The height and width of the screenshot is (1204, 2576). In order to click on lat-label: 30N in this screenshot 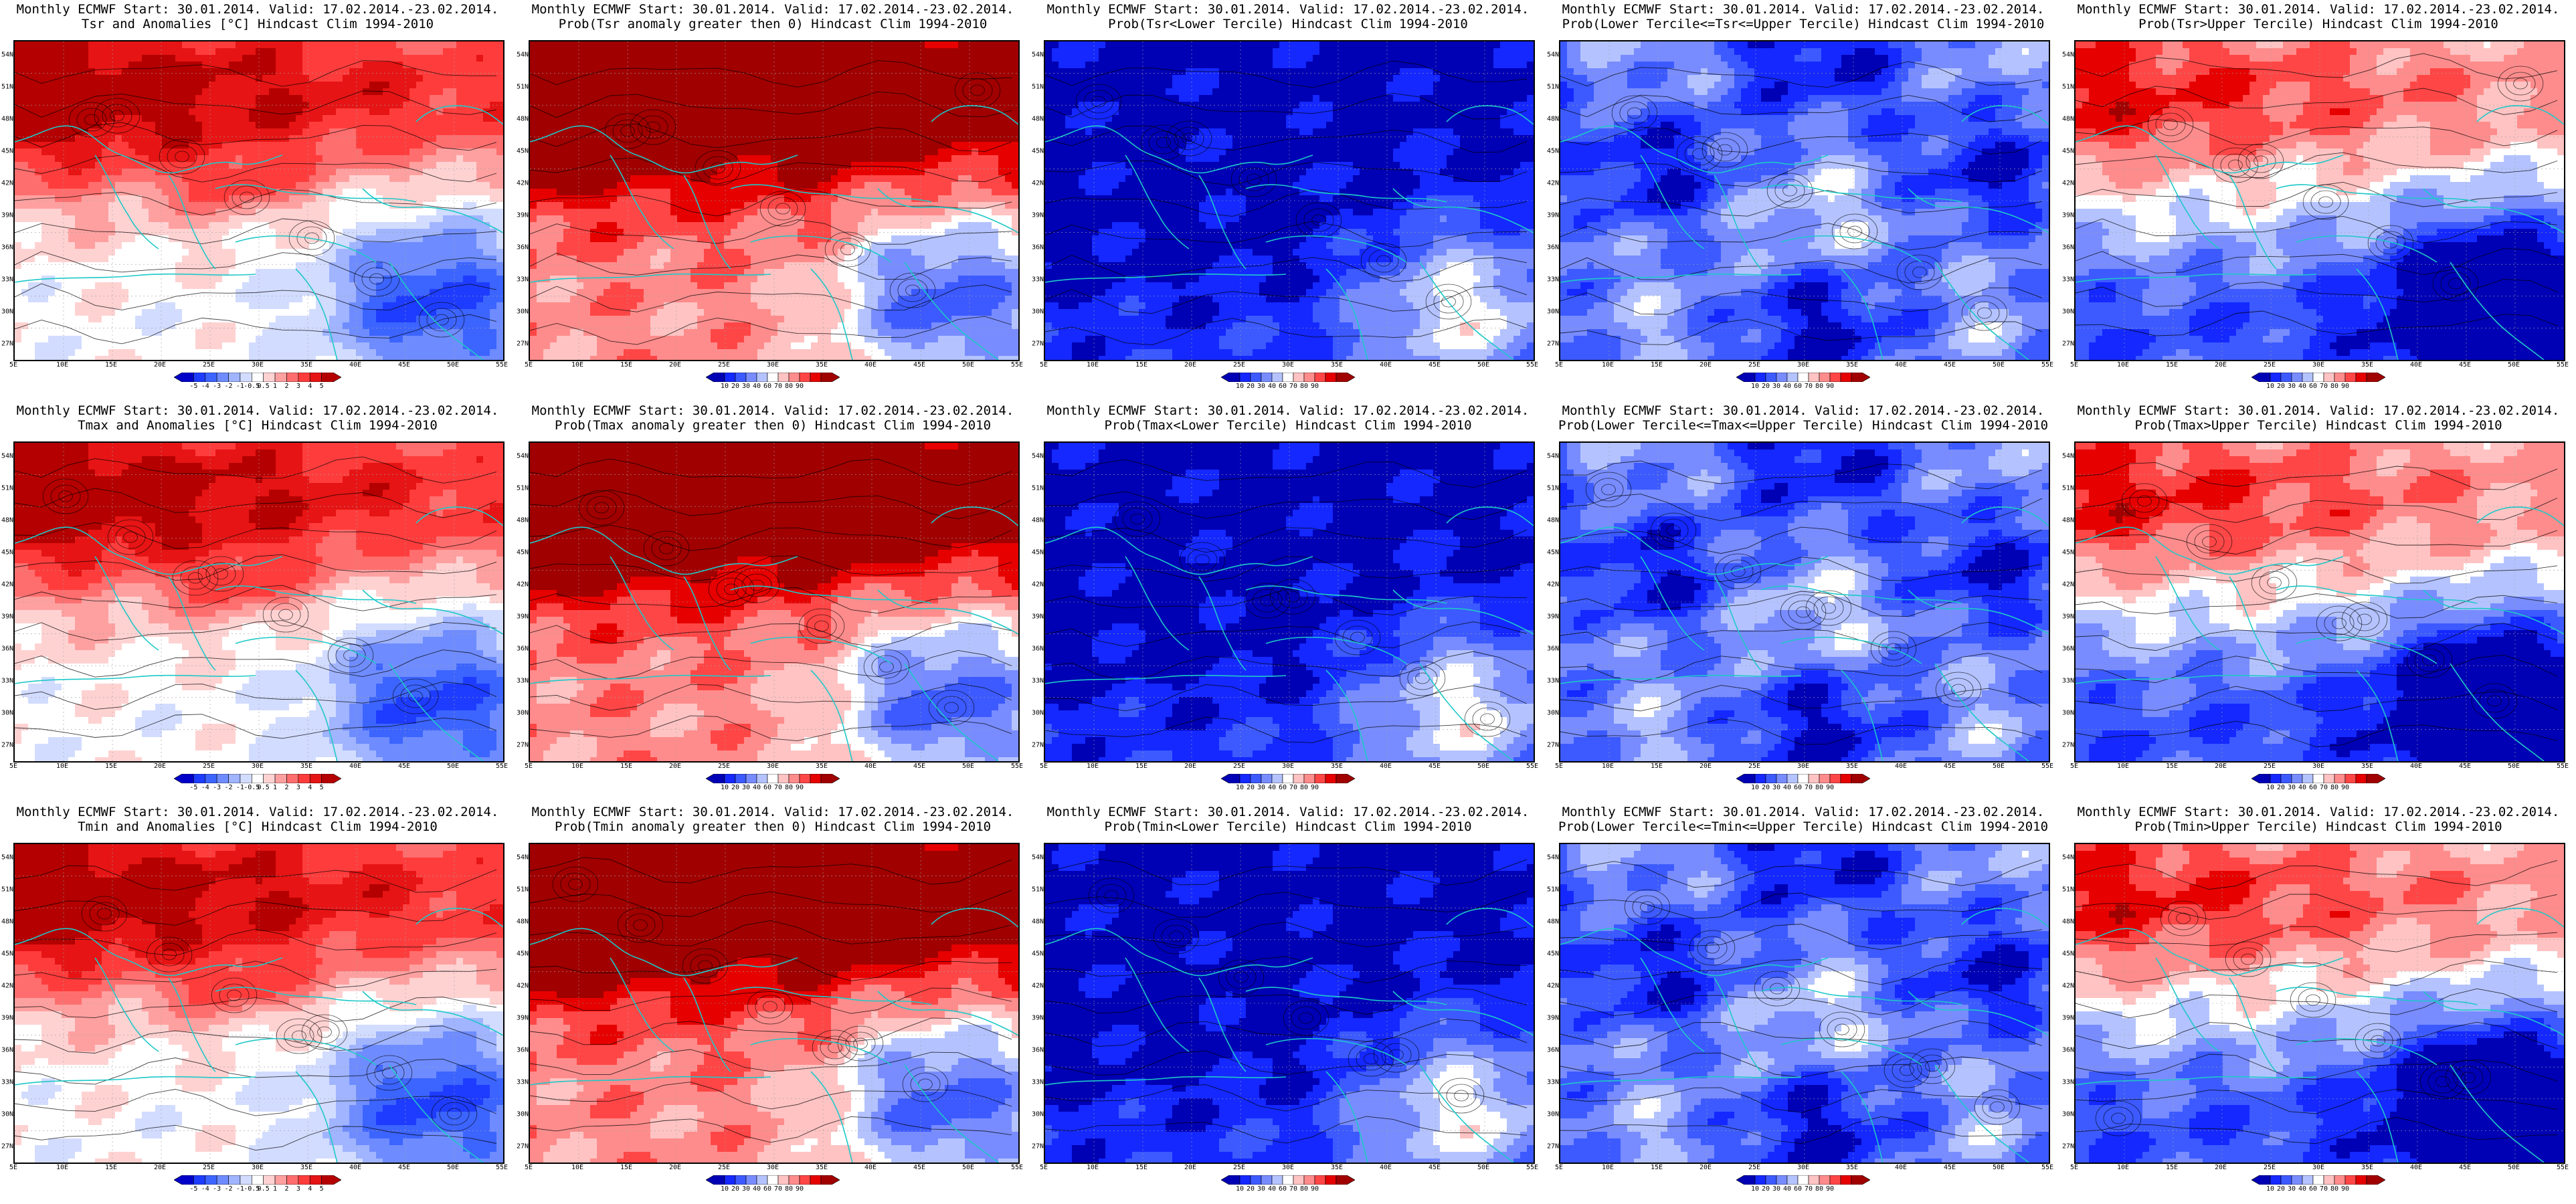, I will do `click(2067, 713)`.